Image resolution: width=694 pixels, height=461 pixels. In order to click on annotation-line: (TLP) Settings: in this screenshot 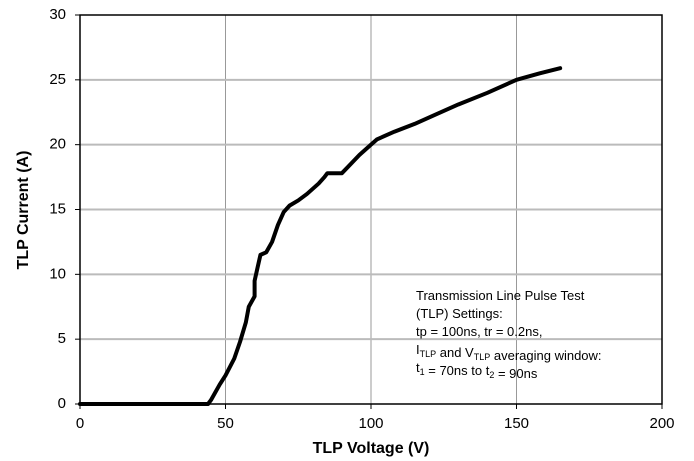, I will do `click(459, 313)`.